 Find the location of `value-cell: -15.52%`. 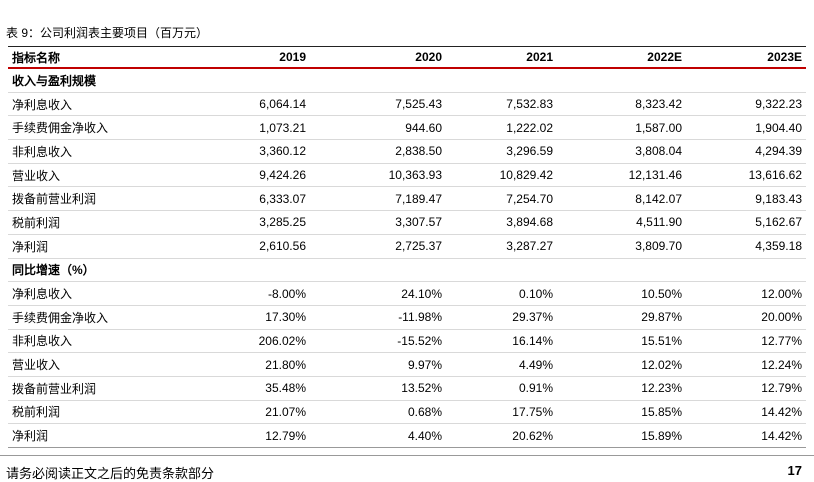

value-cell: -15.52% is located at coordinates (378, 341).